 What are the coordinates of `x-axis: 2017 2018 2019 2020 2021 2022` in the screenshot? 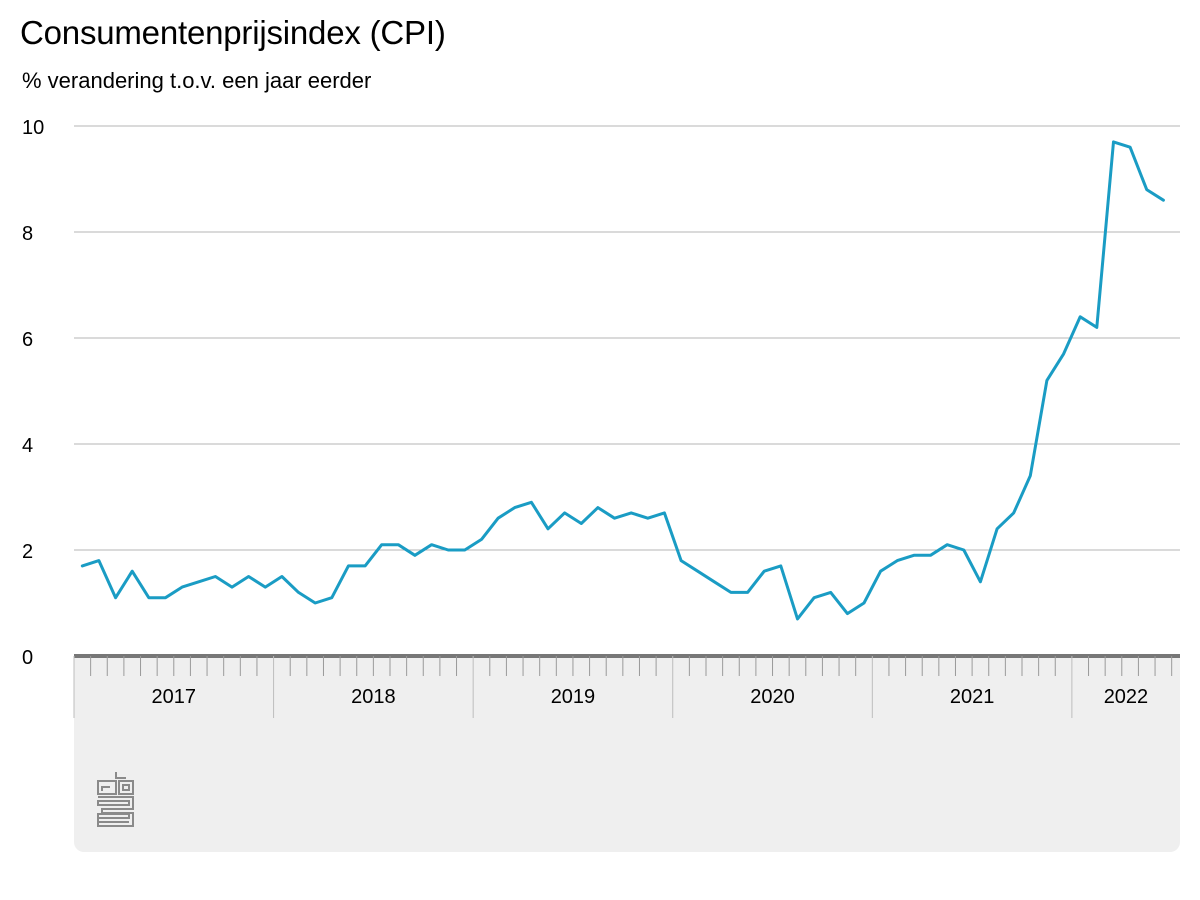 It's located at (626, 686).